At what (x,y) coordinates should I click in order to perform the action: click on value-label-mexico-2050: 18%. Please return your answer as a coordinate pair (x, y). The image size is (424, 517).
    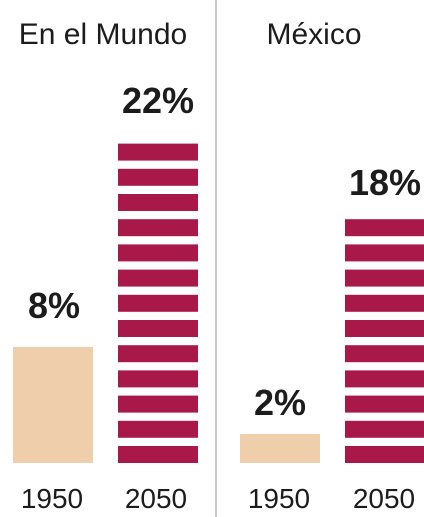
    Looking at the image, I should click on (385, 182).